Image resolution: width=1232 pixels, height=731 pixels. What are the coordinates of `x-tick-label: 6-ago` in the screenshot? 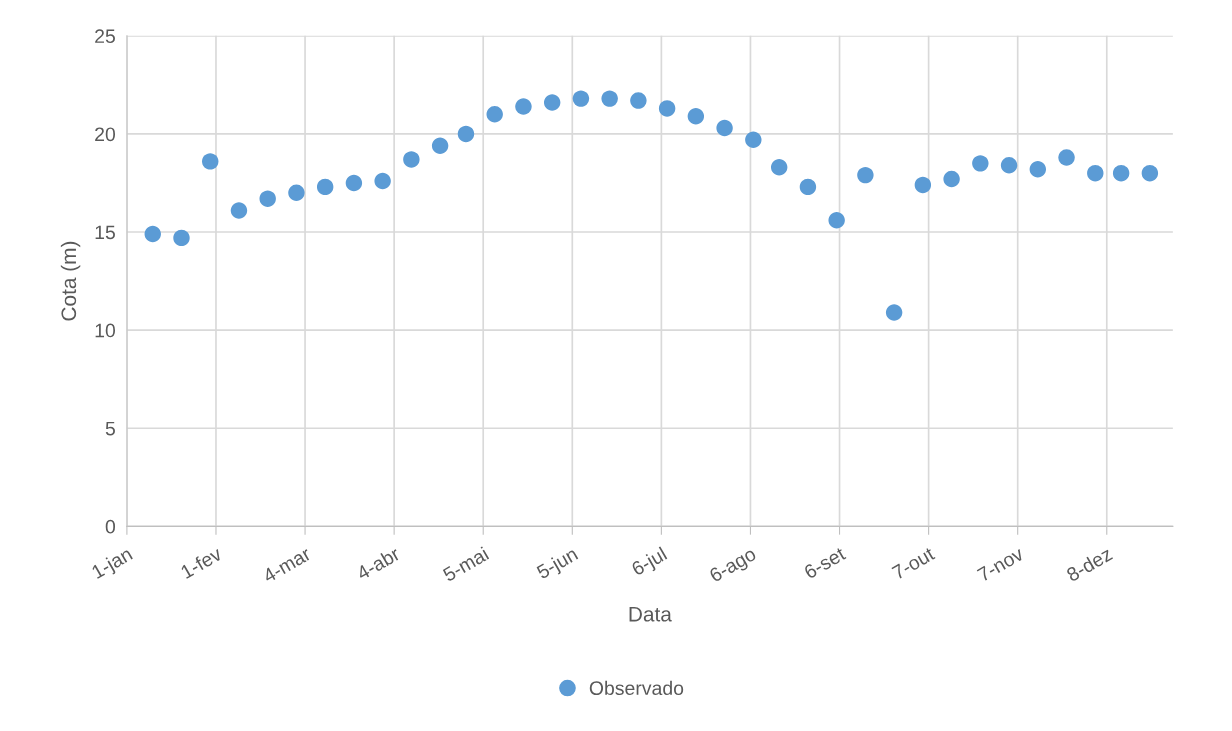 It's located at (733, 566).